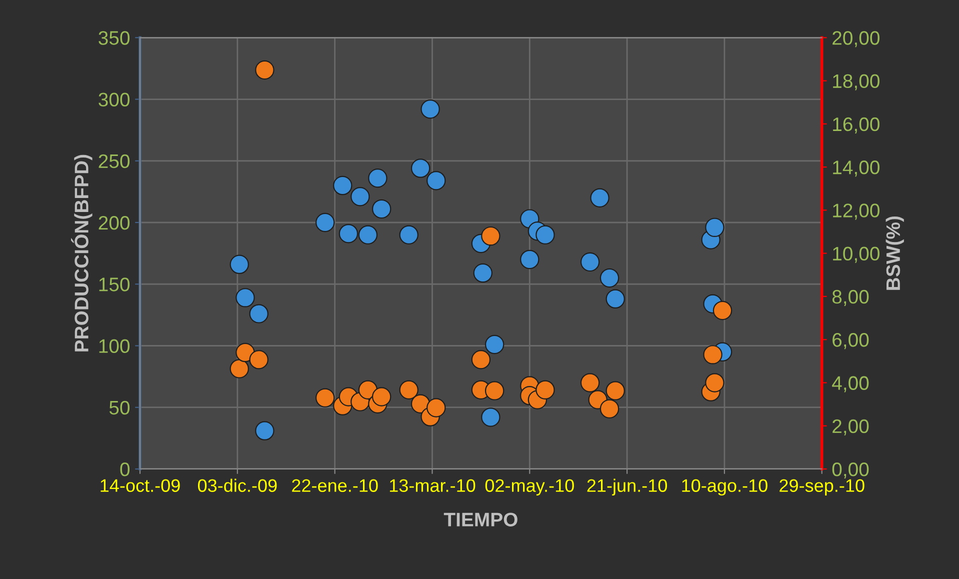 This screenshot has height=579, width=959. I want to click on y-tick-label: 250, so click(114, 161).